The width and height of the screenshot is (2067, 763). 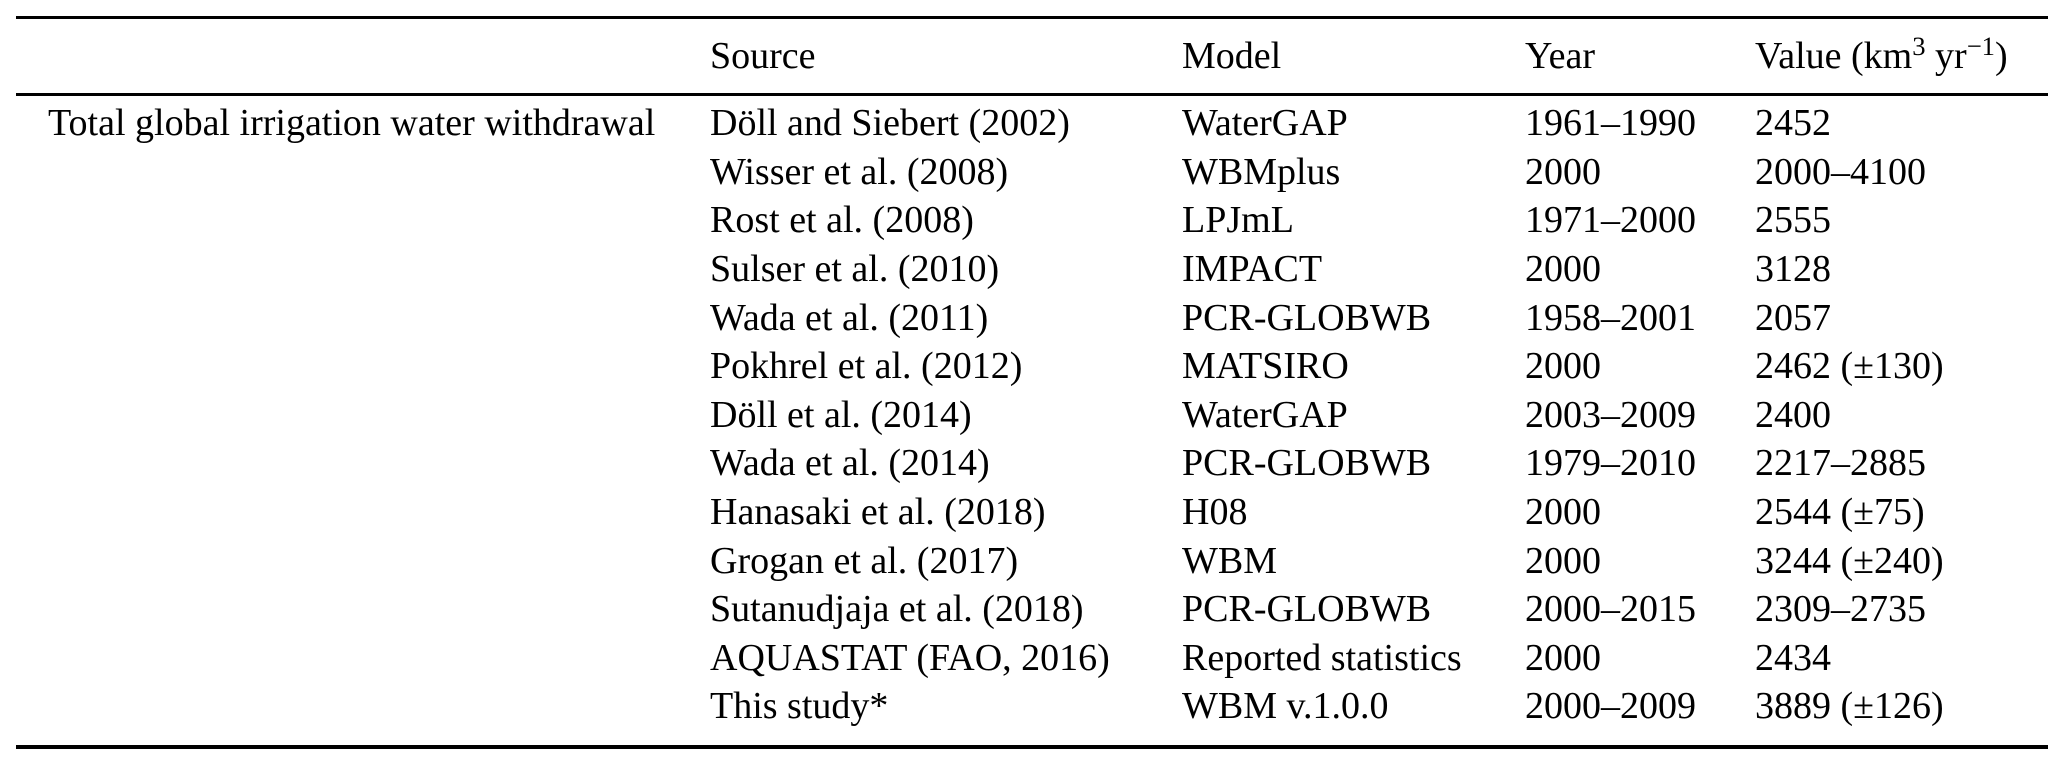 I want to click on source-cell: Wisser et al. (2008), so click(x=859, y=171).